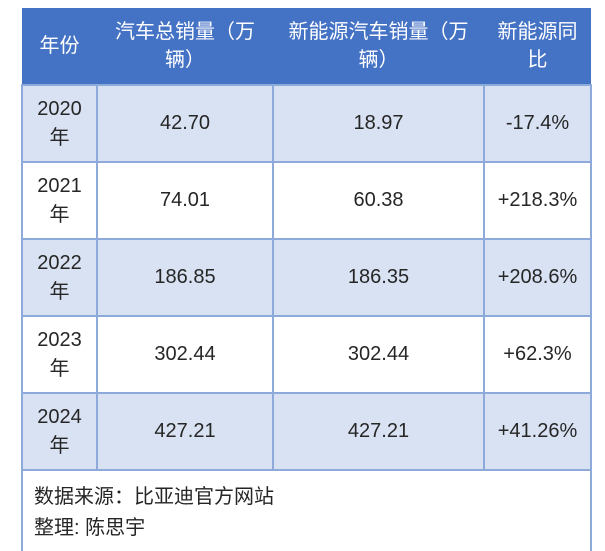 The height and width of the screenshot is (551, 605). What do you see at coordinates (185, 354) in the screenshot?
I see `total-sales-cell: 302.44` at bounding box center [185, 354].